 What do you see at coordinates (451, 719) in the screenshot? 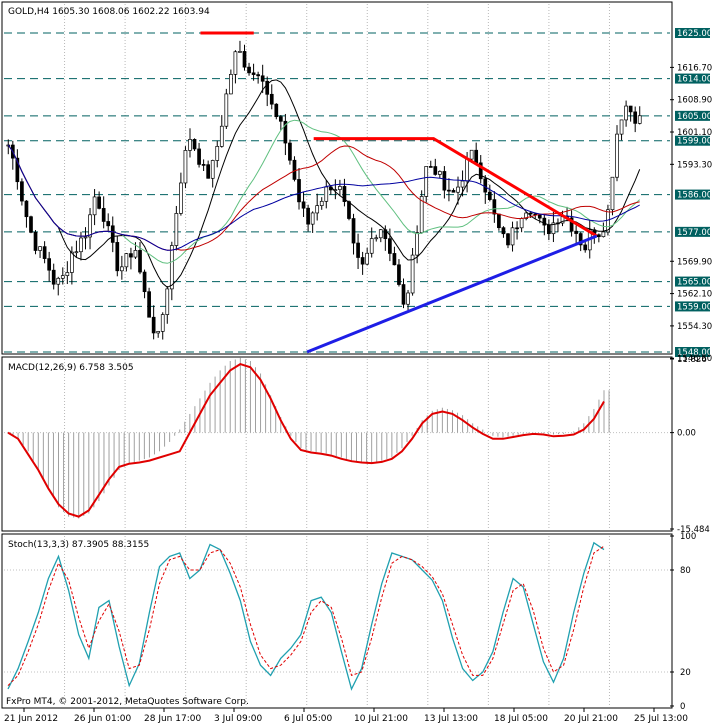
I see `x-tick-label: 13 Jul 13:00` at bounding box center [451, 719].